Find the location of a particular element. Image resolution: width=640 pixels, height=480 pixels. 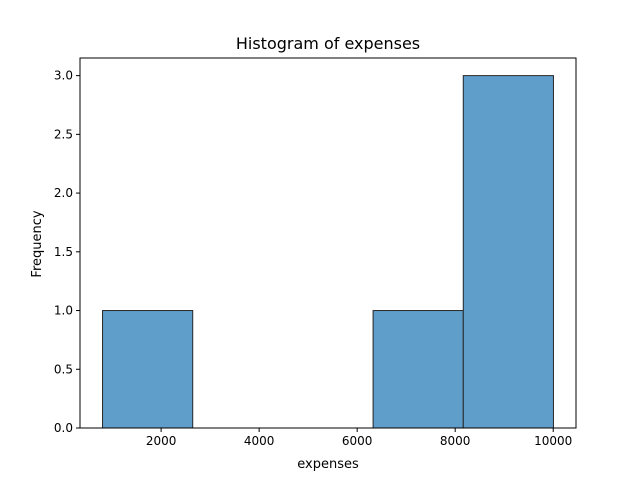

y-tick-label-7: 3.0 is located at coordinates (63, 76).